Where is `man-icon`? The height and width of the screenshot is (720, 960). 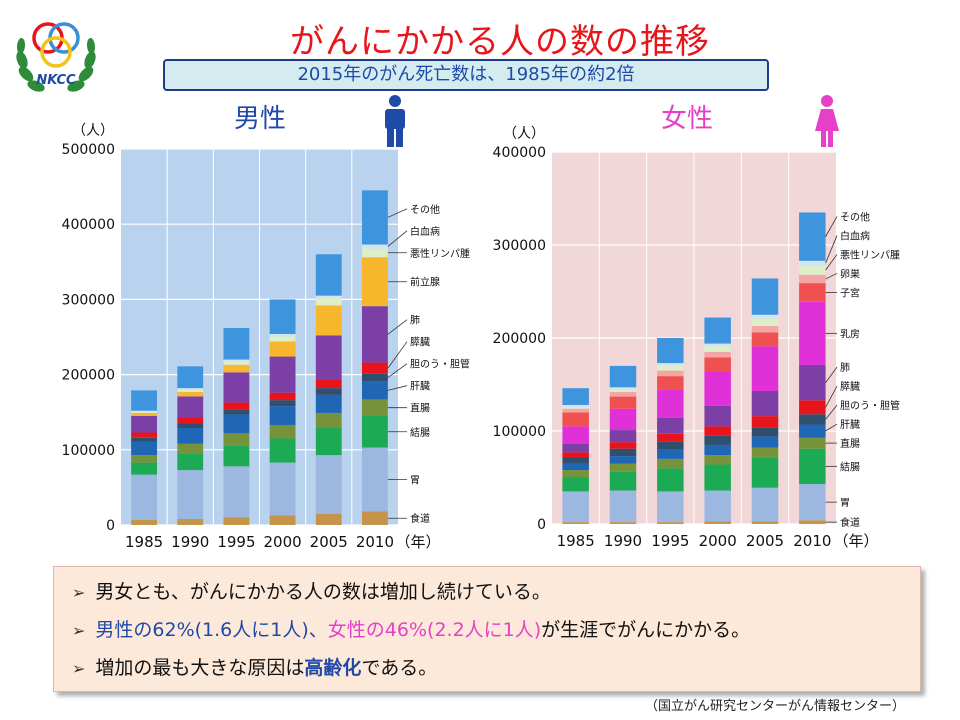
man-icon is located at coordinates (395, 121).